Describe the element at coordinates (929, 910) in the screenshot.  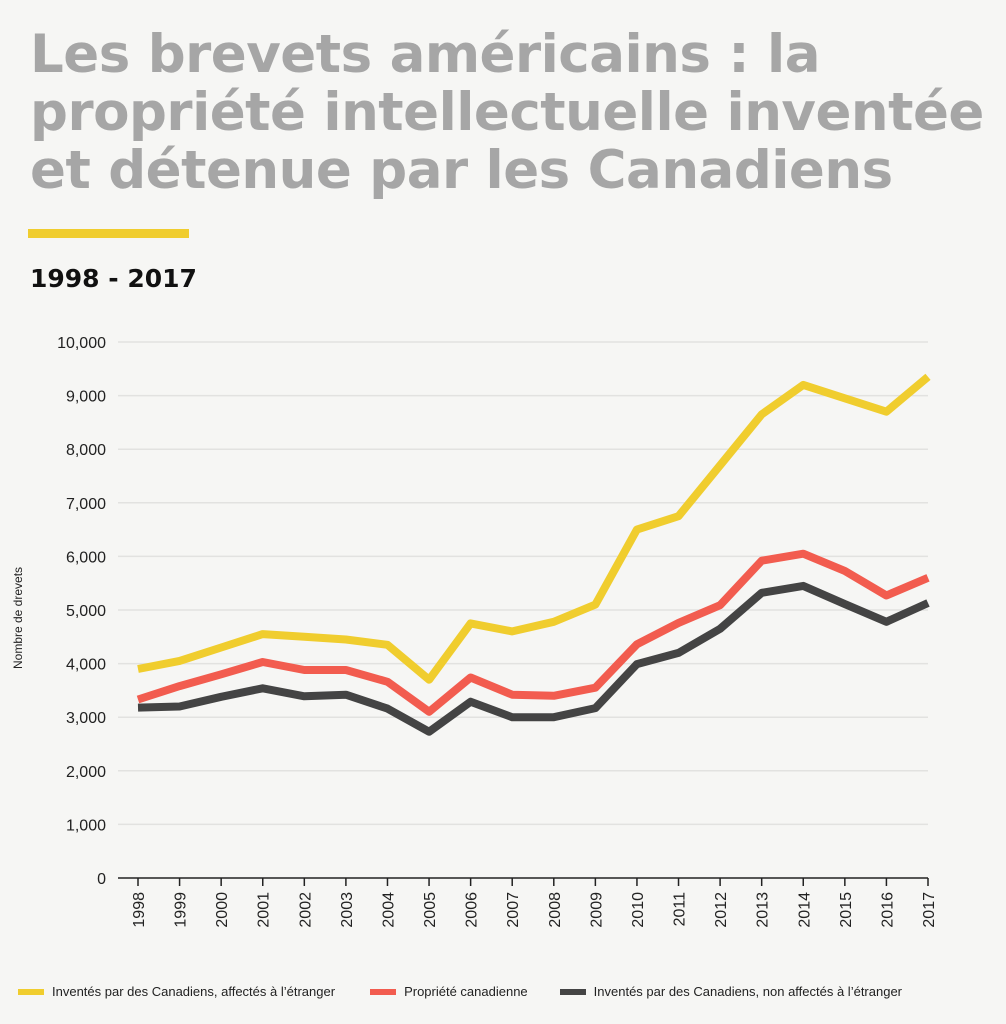
I see `x-tick-label: 2017` at that location.